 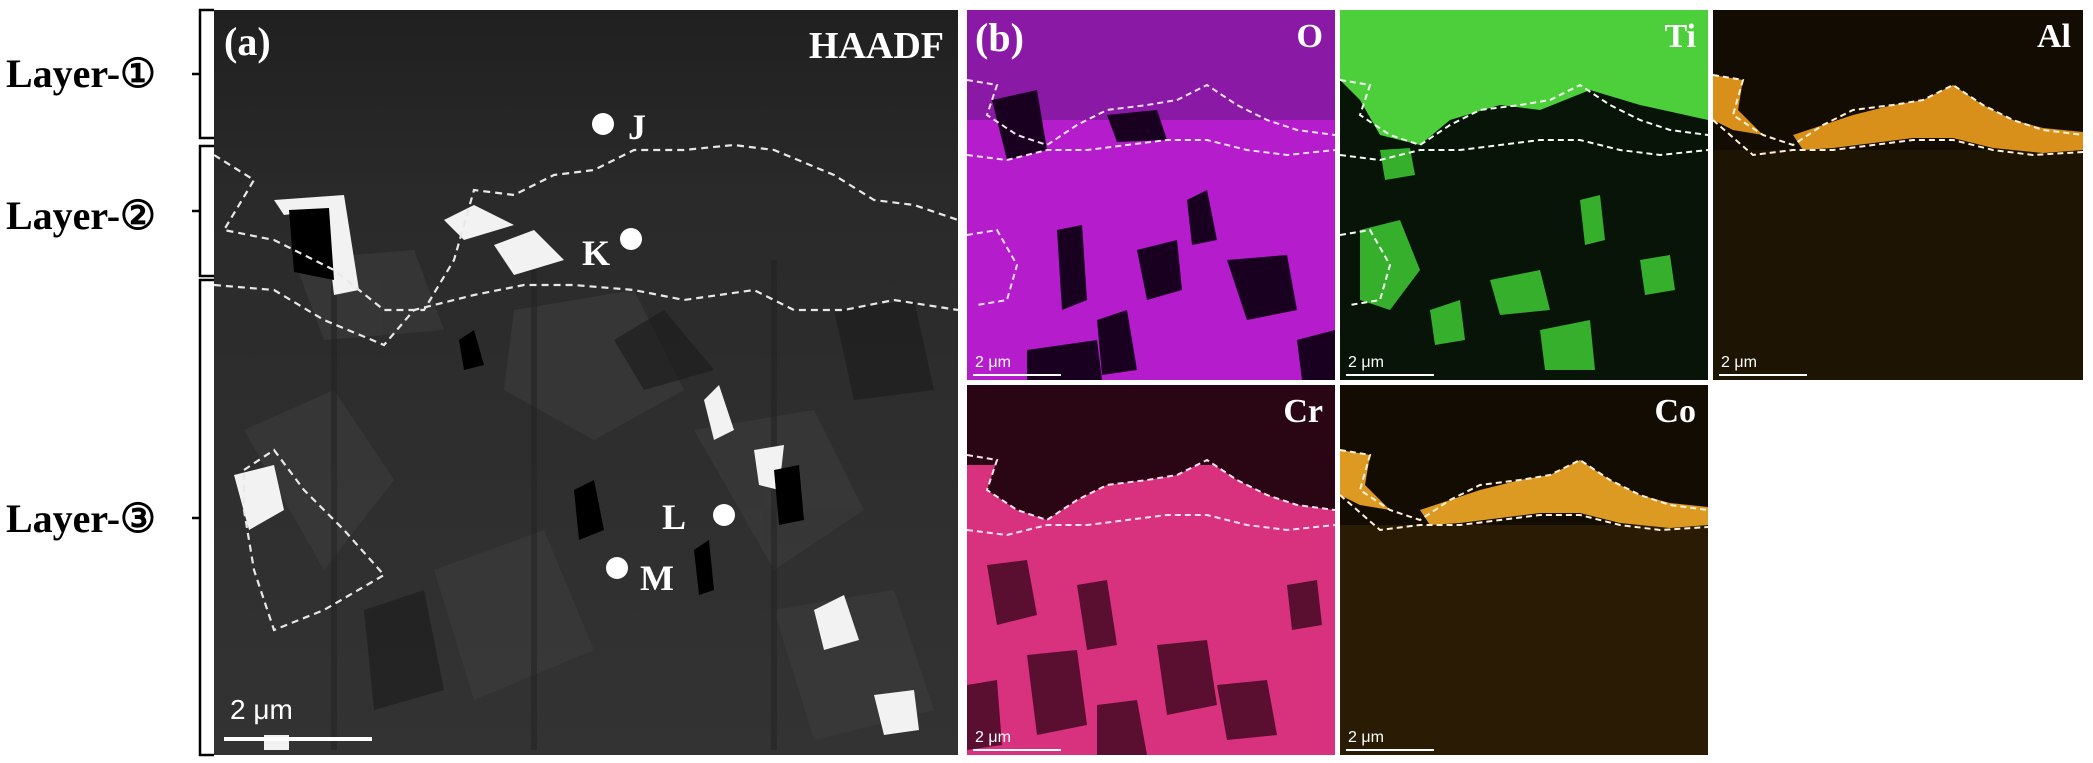 I want to click on al-map-image, so click(x=1898, y=195).